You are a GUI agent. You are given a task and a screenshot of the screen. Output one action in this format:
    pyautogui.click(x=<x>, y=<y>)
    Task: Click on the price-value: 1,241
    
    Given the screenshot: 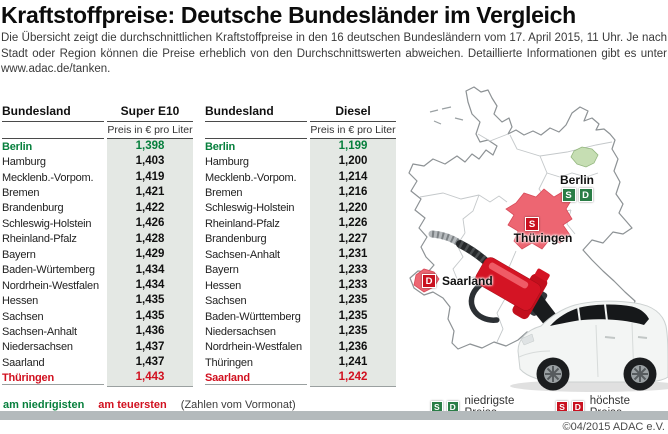 What is the action you would take?
    pyautogui.click(x=353, y=363)
    